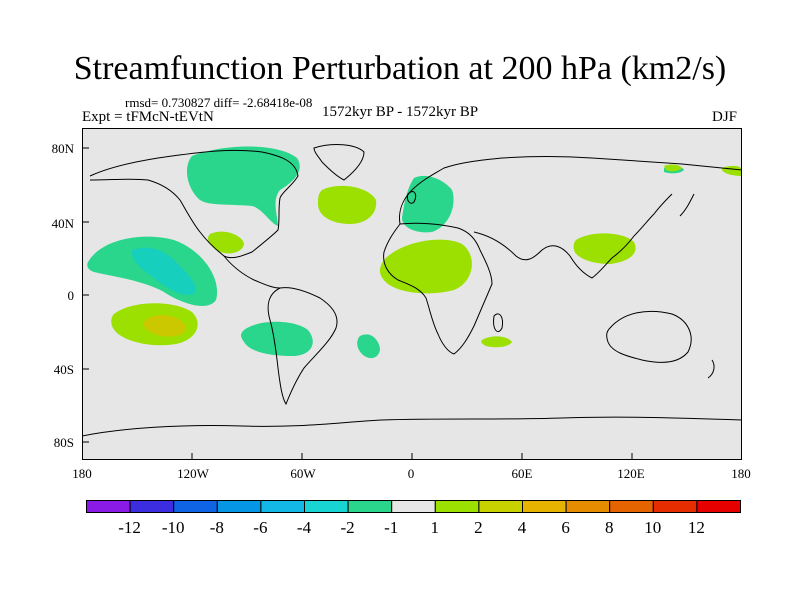 The image size is (800, 600). I want to click on anomaly-south-pacific-core, so click(165, 326).